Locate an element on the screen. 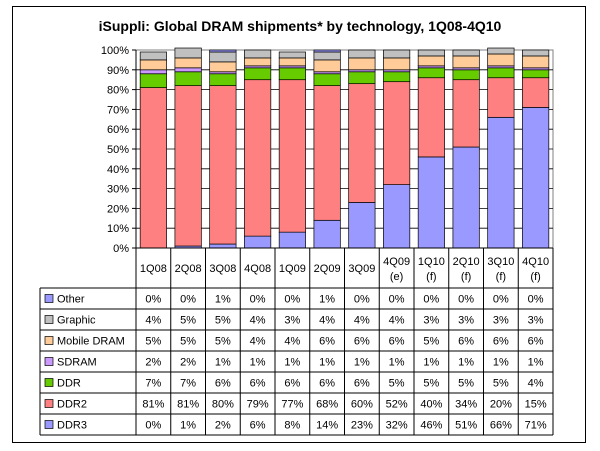 The width and height of the screenshot is (600, 451). category-label: 4Q08 is located at coordinates (257, 269).